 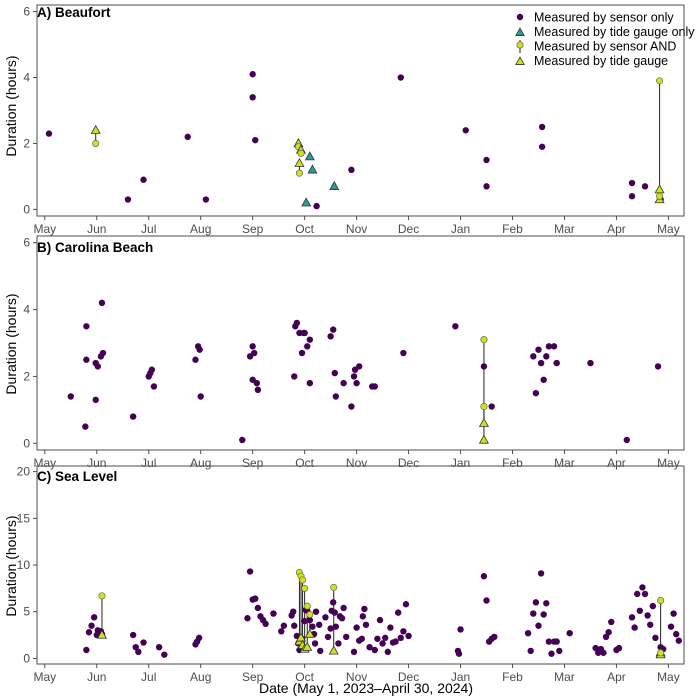 What do you see at coordinates (11, 343) in the screenshot?
I see `panel-b-ylabel: Duration (hours)` at bounding box center [11, 343].